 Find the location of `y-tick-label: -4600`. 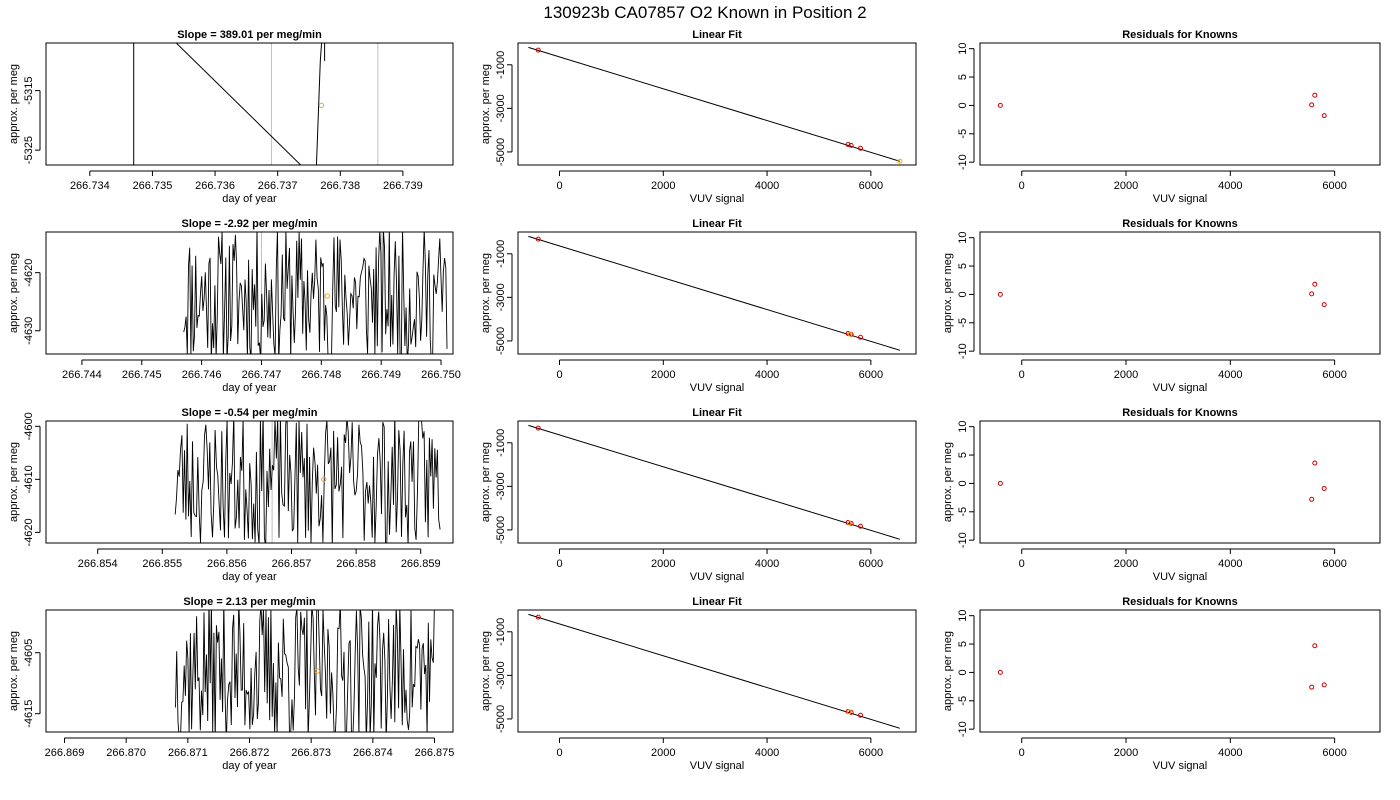

y-tick-label: -4600 is located at coordinates (29, 426).